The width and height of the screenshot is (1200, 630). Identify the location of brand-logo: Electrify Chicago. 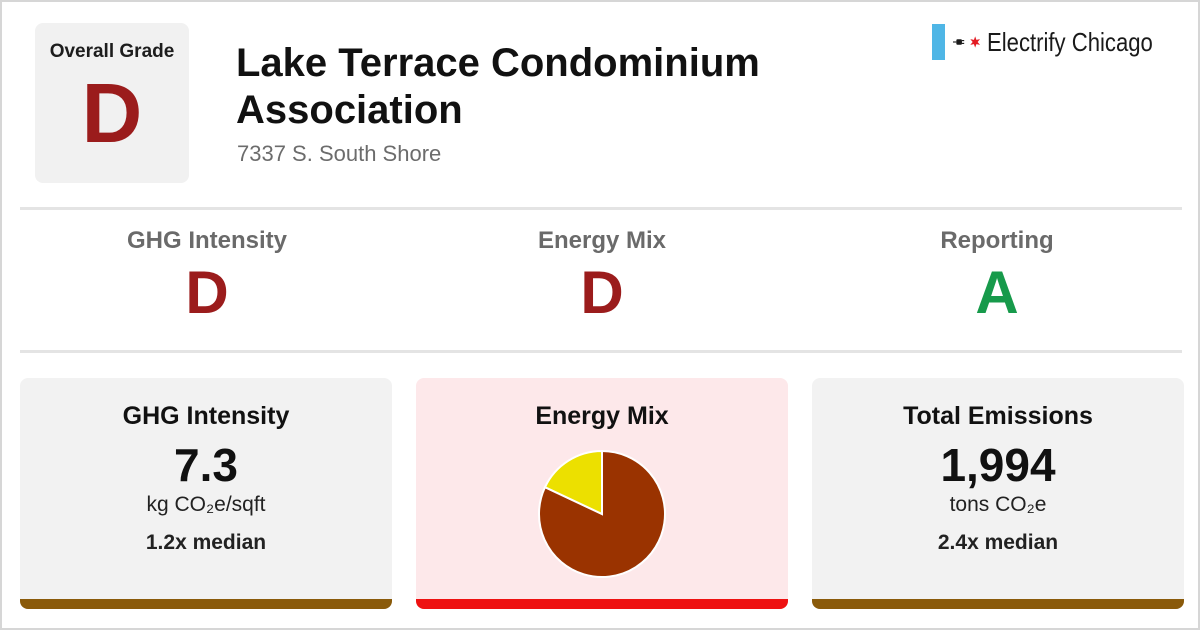
(1057, 42).